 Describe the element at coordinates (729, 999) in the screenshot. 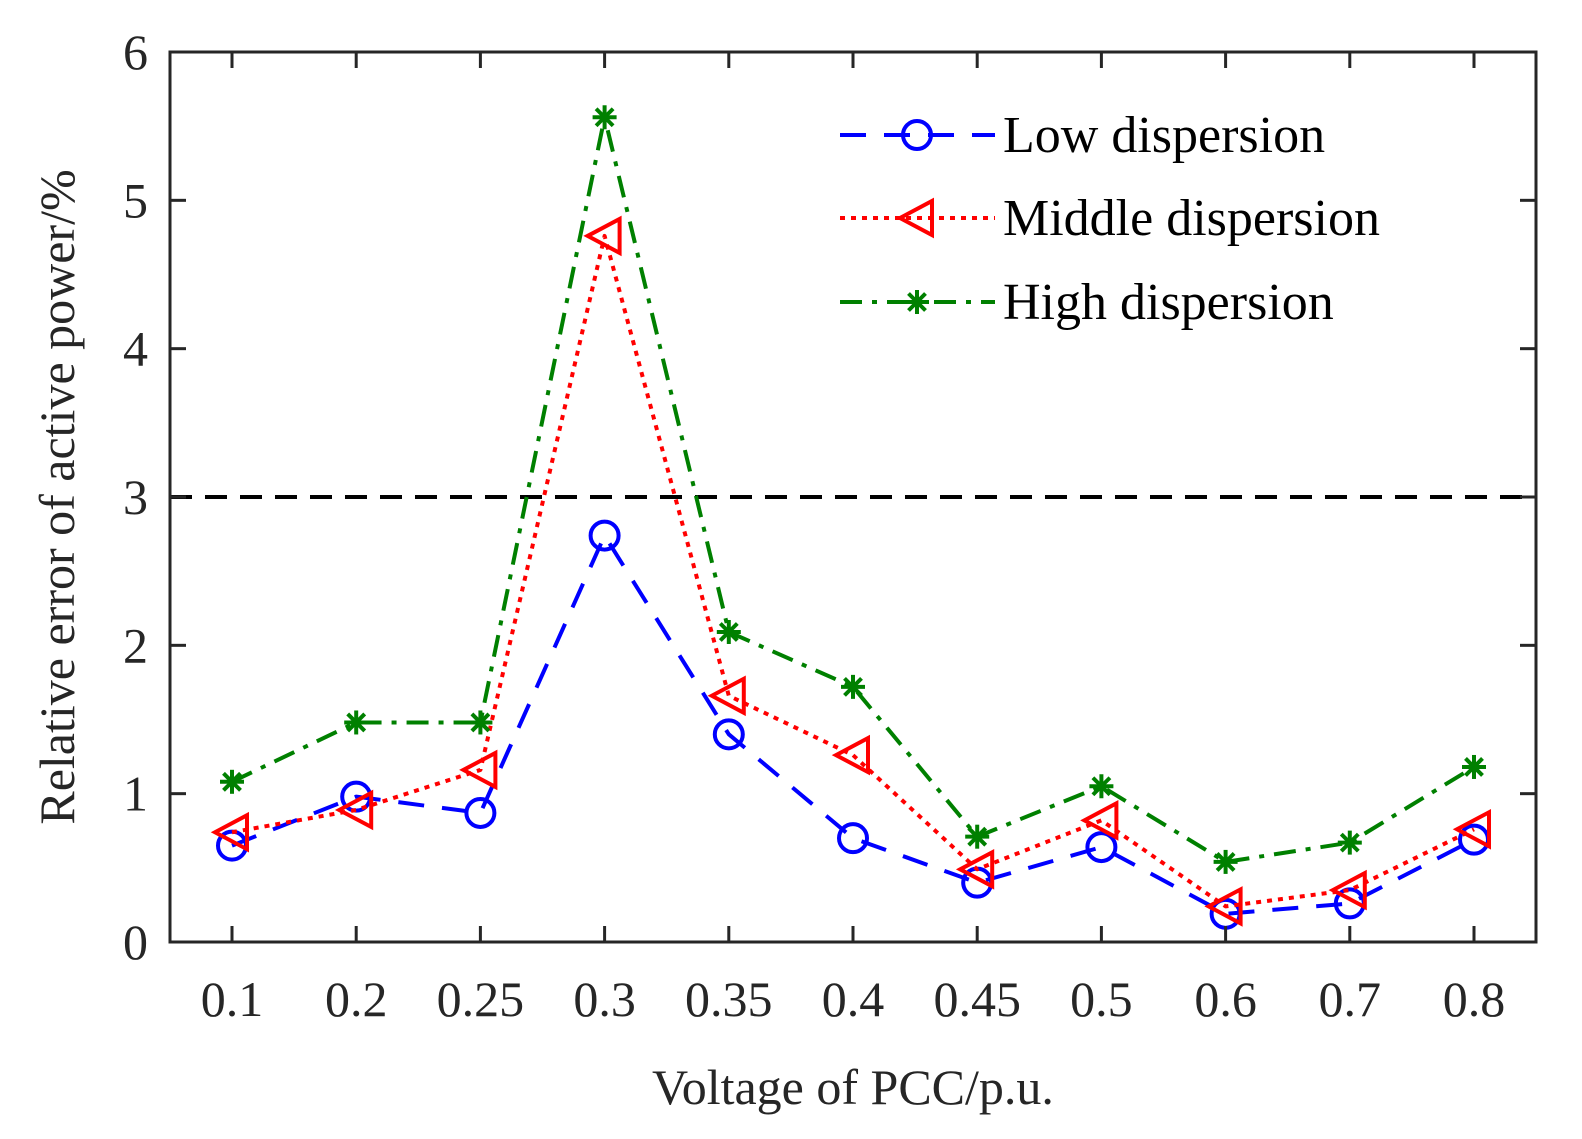

I see `x-tick-label: 0.35` at that location.